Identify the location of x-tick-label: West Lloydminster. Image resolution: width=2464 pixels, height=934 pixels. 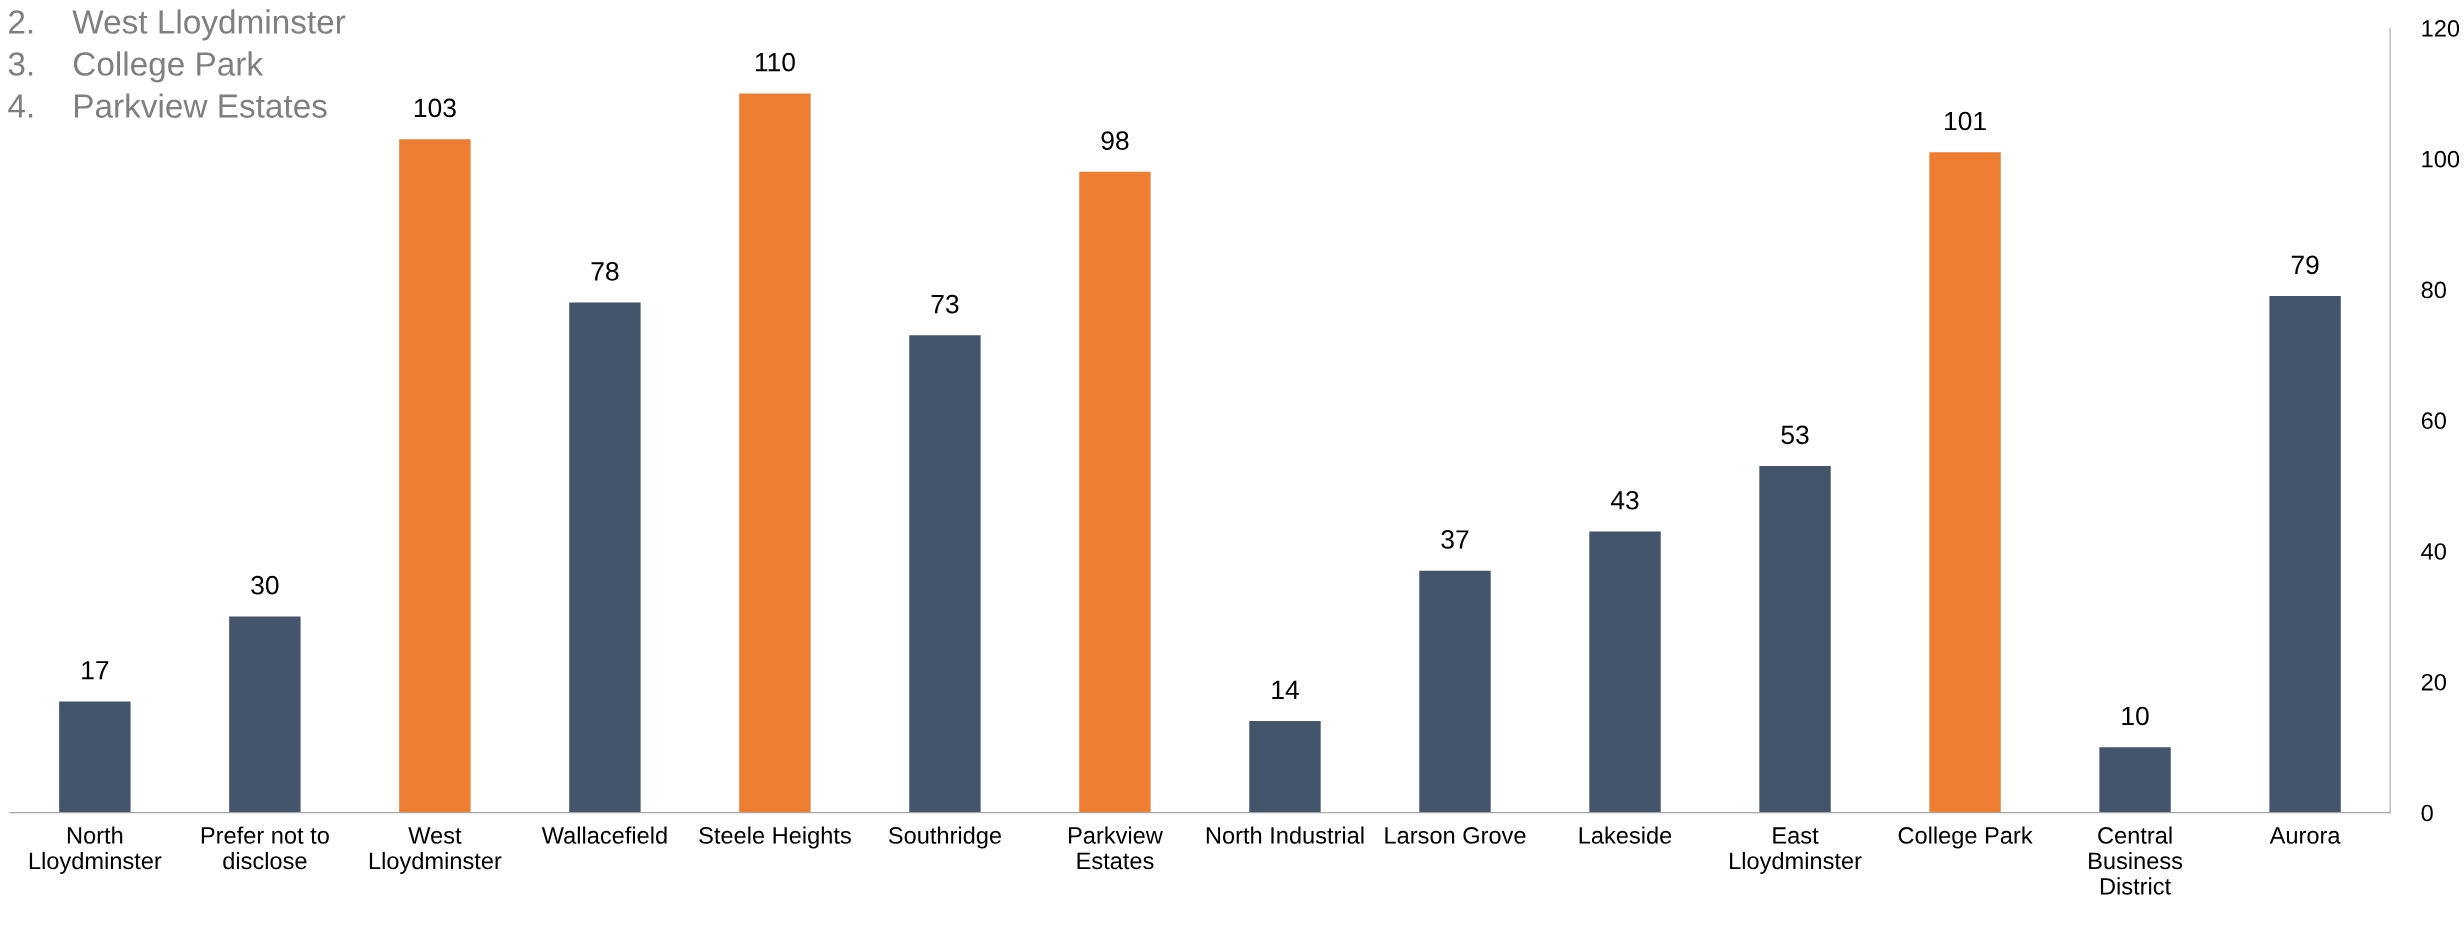
(435, 850).